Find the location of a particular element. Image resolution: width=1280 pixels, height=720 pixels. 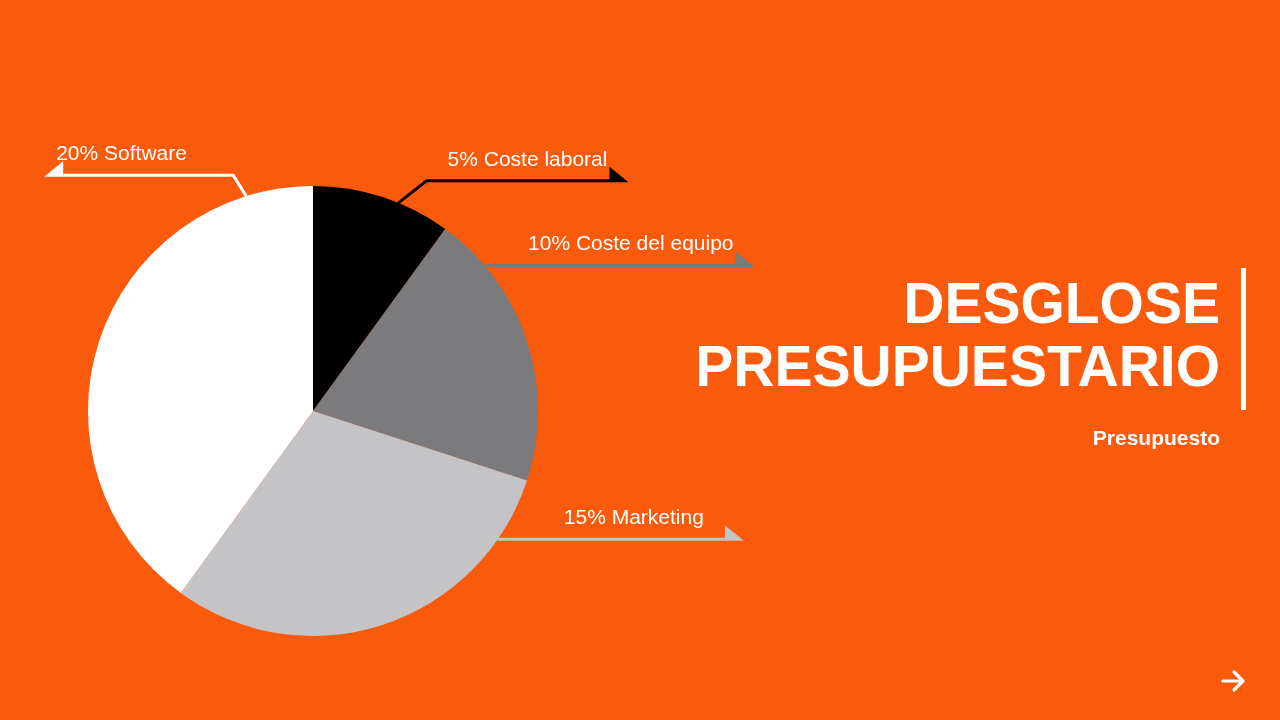

slice-label: 5% Coste laboral is located at coordinates (527, 158).